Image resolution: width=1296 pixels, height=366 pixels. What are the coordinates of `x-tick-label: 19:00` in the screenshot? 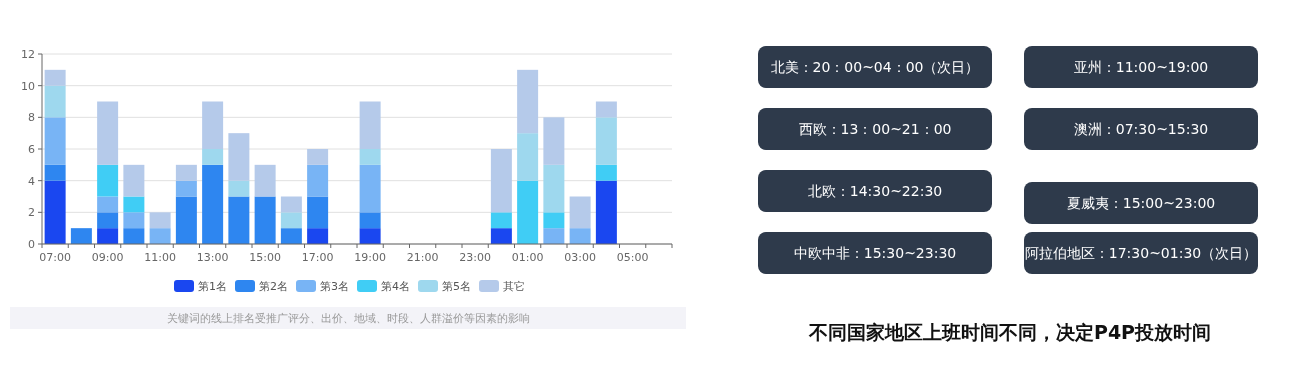 It's located at (370, 257).